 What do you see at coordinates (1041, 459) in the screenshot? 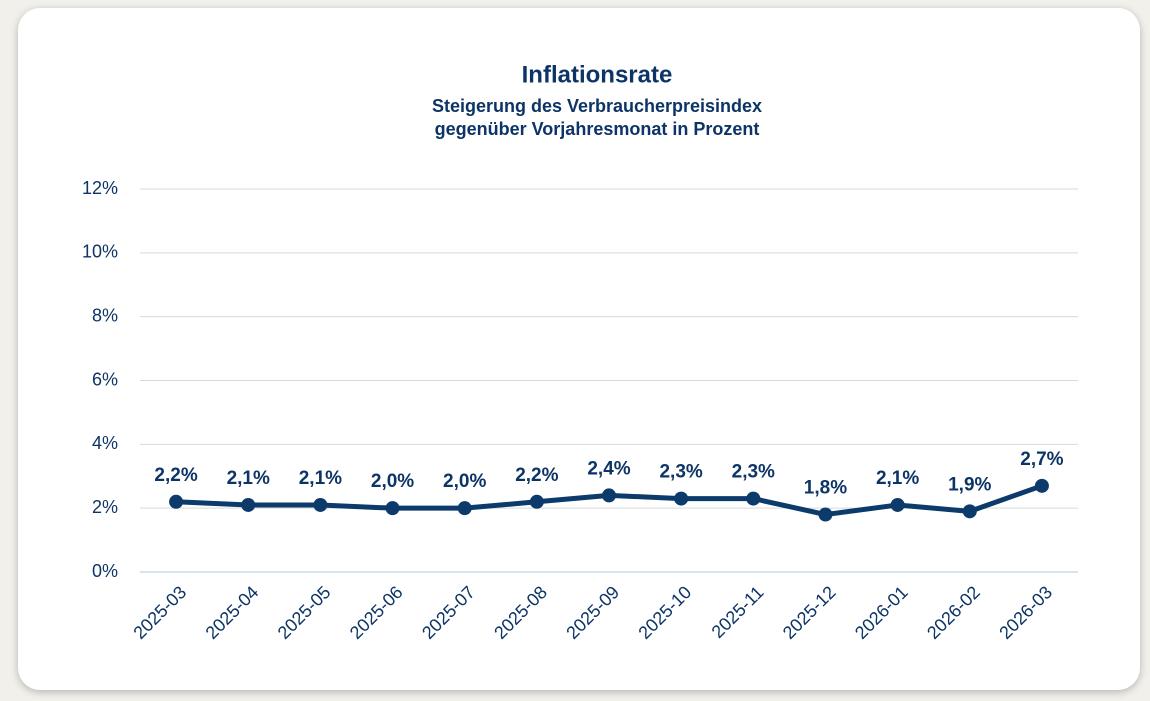
I see `data-label: 2,7%` at bounding box center [1041, 459].